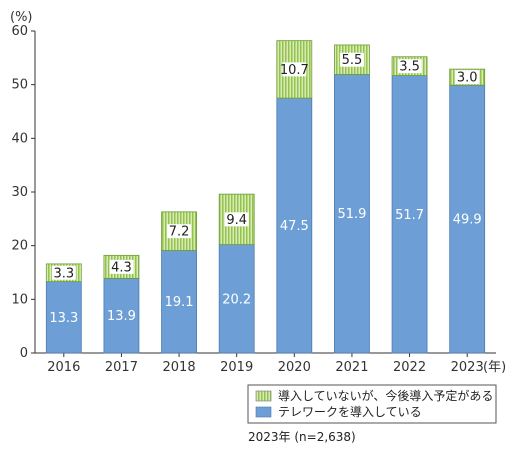  I want to click on data-label-planned-2018: 7.2, so click(179, 232).